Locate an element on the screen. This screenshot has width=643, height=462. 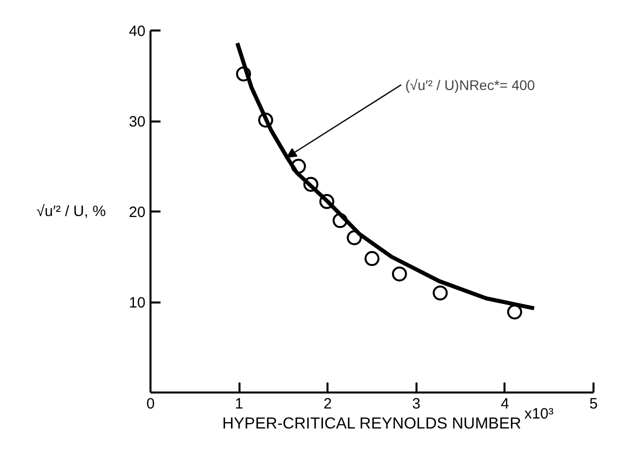
annotation: (√u′² / U)NRec*= 400 is located at coordinates (470, 84).